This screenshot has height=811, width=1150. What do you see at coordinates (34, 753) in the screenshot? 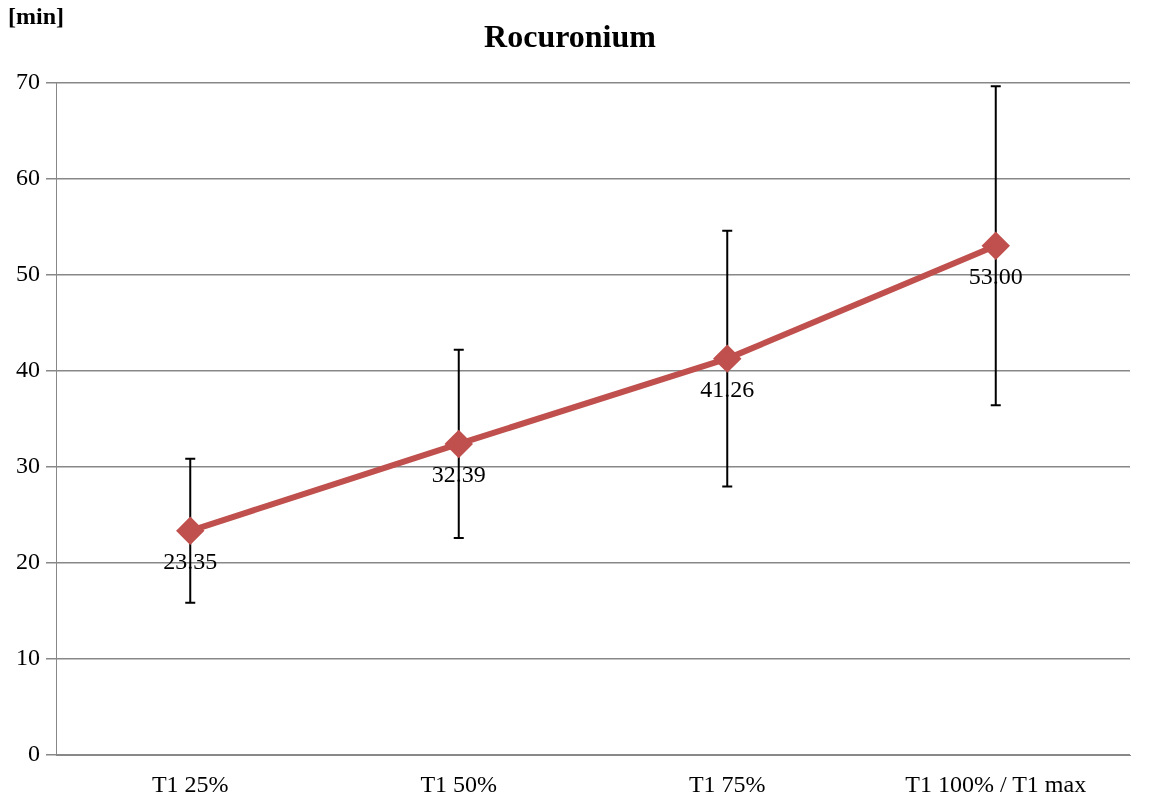
I see `y-tick-label: 0` at bounding box center [34, 753].